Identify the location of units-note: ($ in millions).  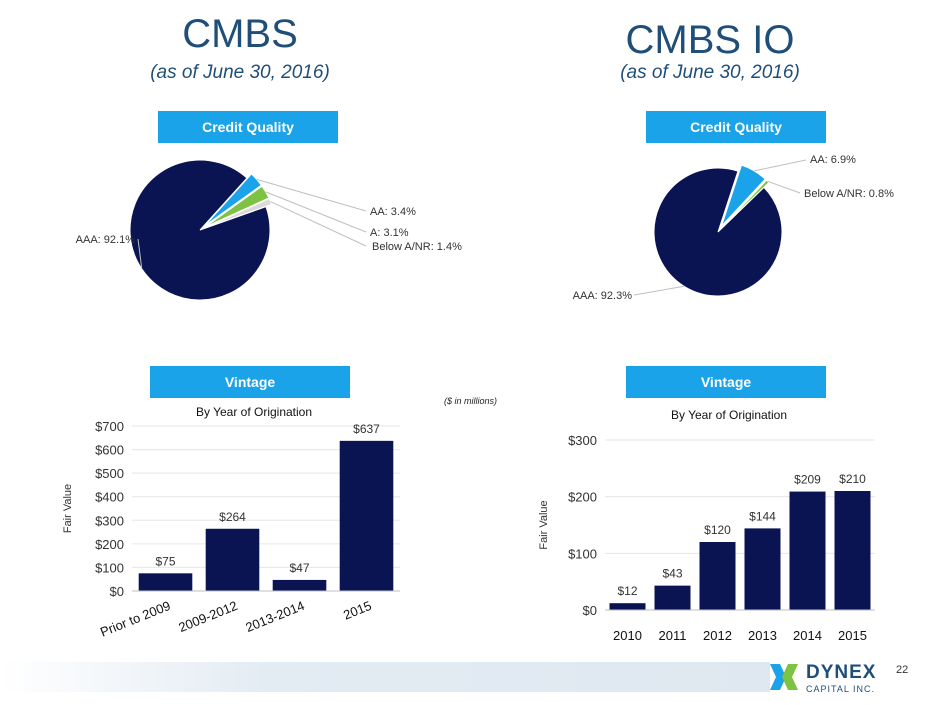
(471, 401).